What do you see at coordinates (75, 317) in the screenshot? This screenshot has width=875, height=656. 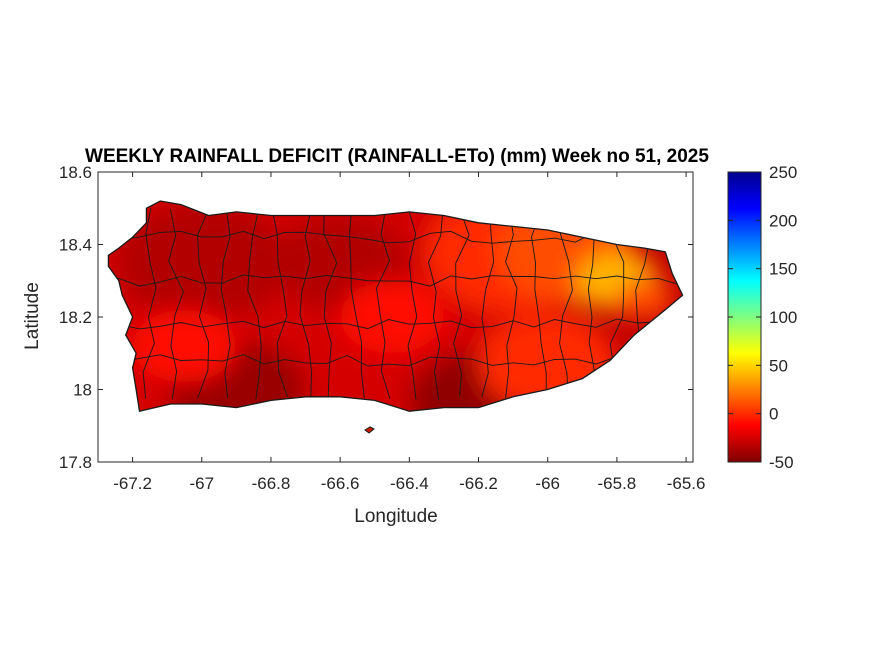 I see `y-tick-label: 18.2` at bounding box center [75, 317].